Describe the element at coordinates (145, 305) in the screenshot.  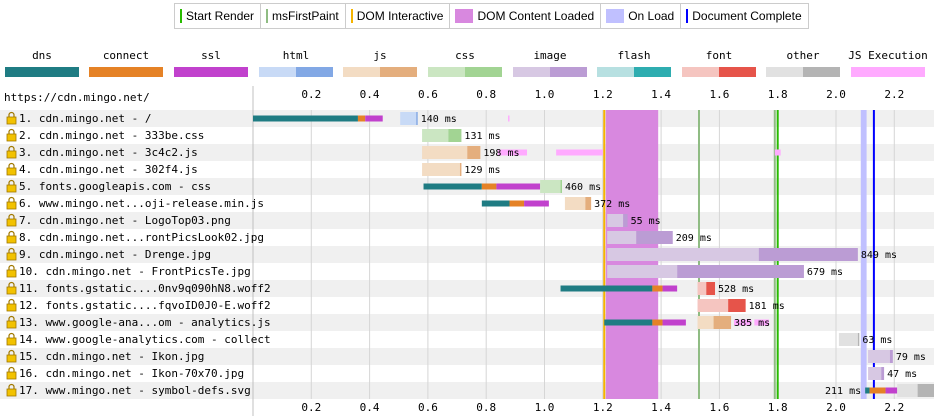
I see `row-label: 12. fonts.gstatic....fqvoID0J0-E.woff2` at that location.